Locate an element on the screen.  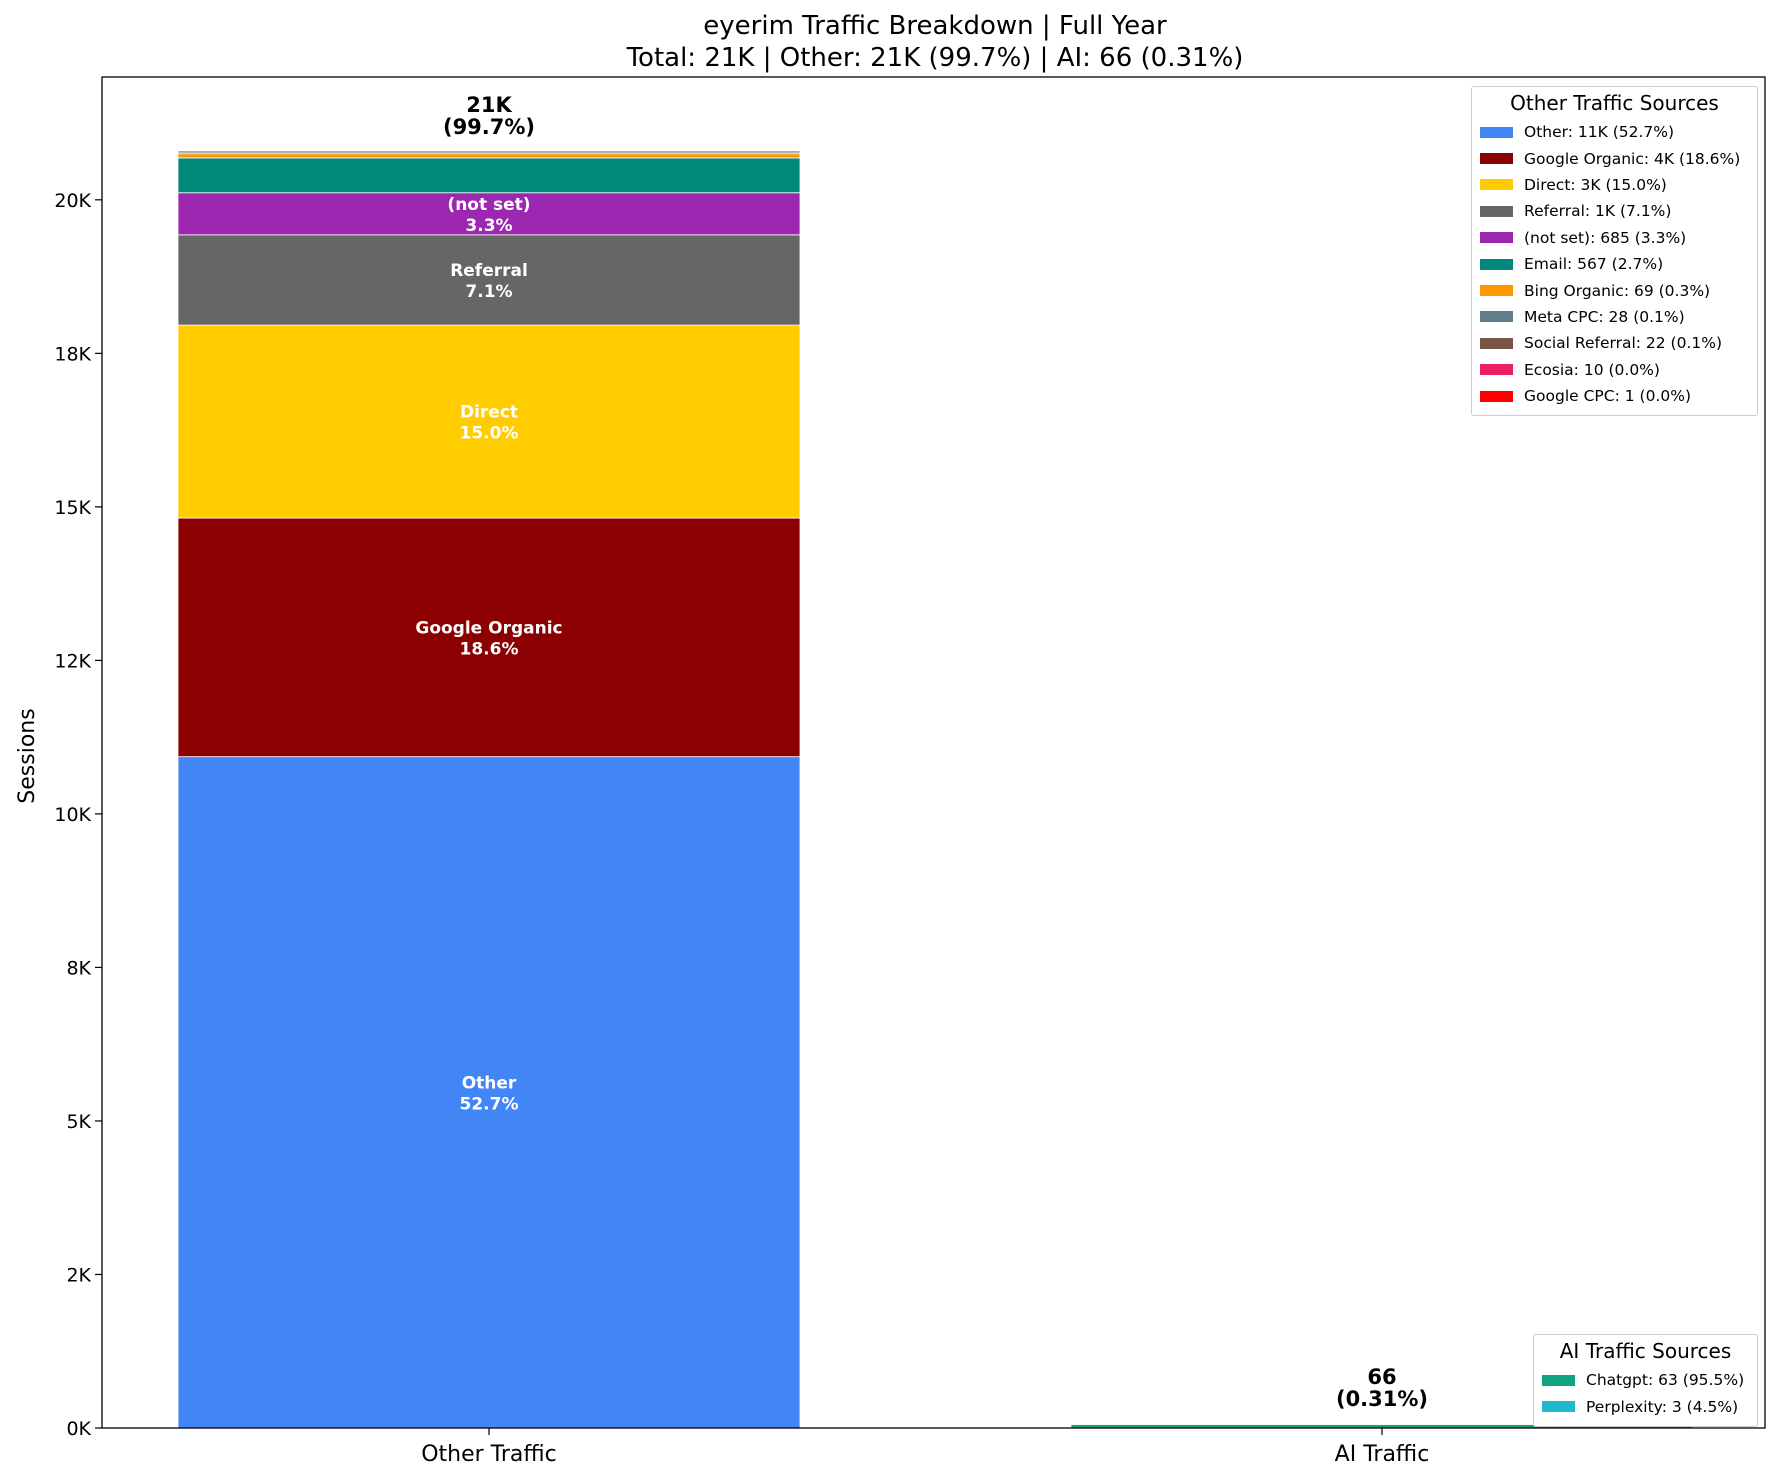
legend-item: Social Referral: 22 (0.1%) is located at coordinates (1614, 343).